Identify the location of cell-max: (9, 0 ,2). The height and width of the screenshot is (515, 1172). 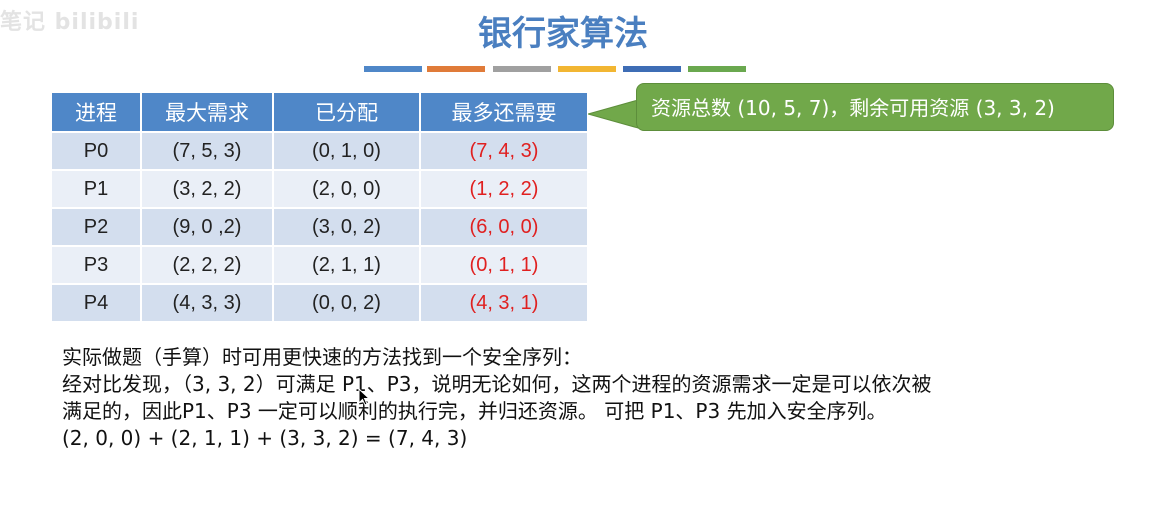
(207, 227).